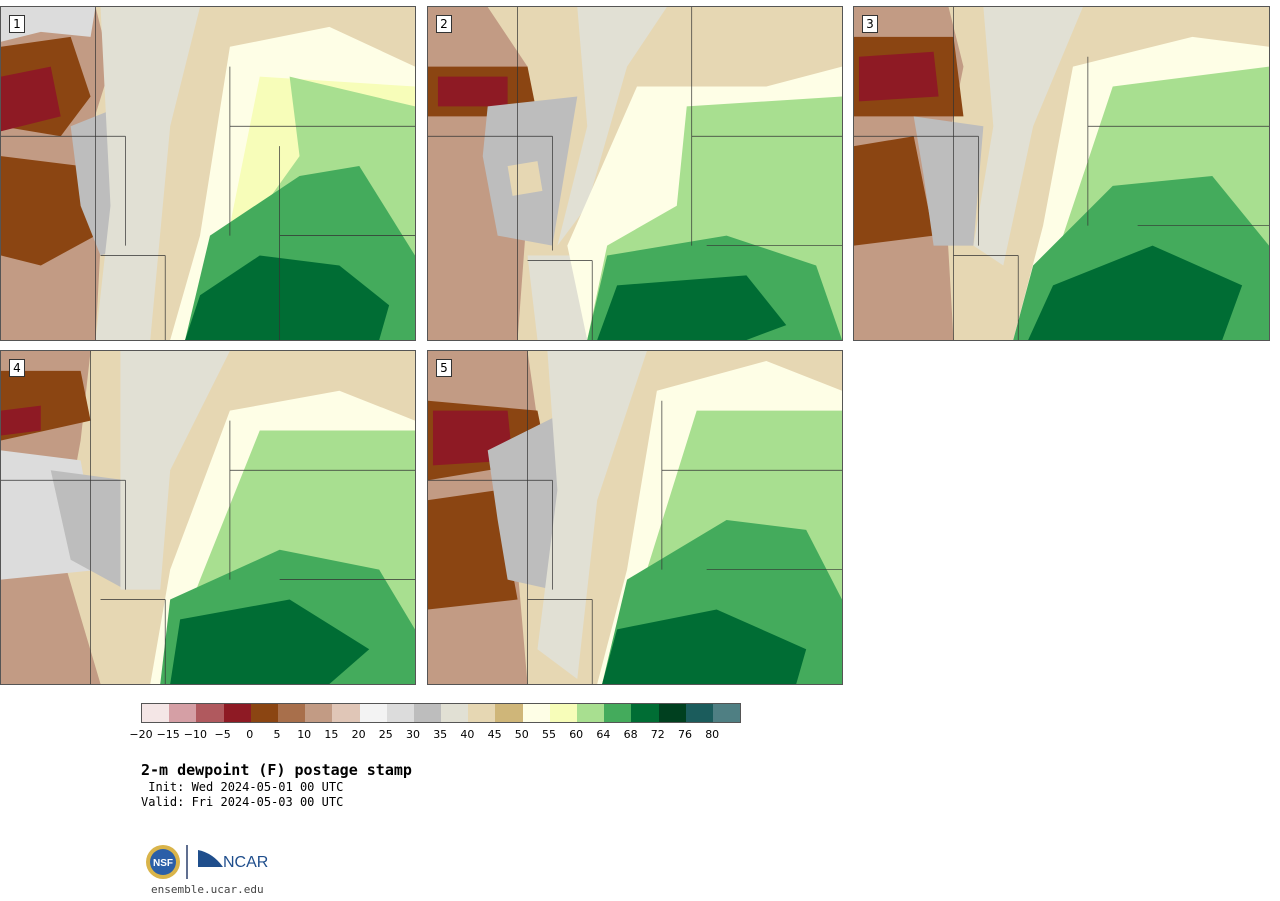 The height and width of the screenshot is (901, 1280). What do you see at coordinates (141, 734) in the screenshot?
I see `colorbar-tick-label: −20` at bounding box center [141, 734].